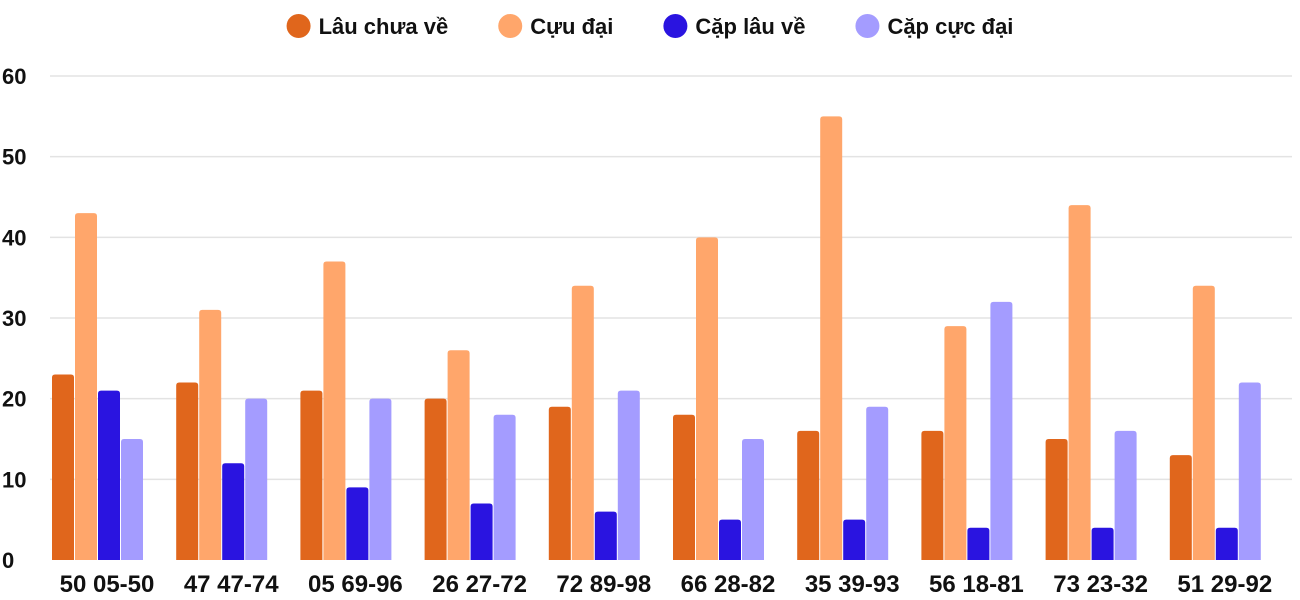 This screenshot has width=1300, height=600. I want to click on legend-label: Cặp lâu về, so click(750, 26).